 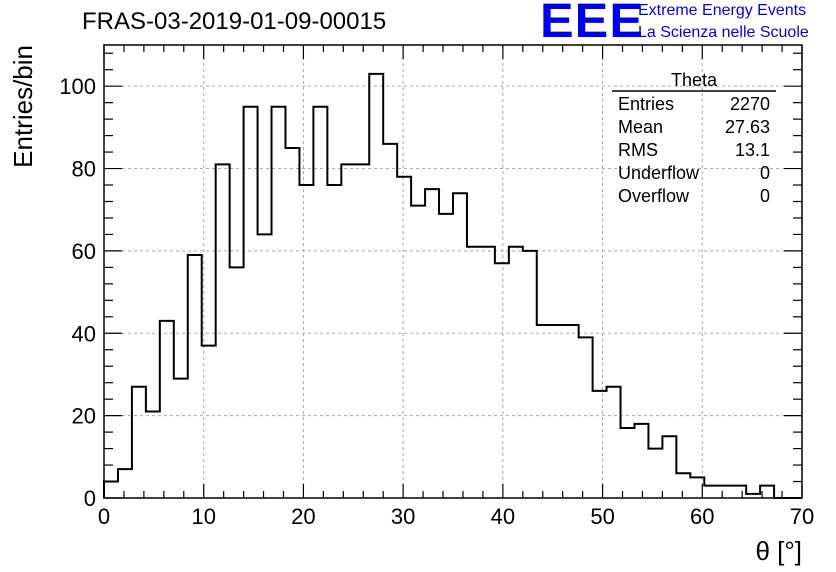 I want to click on x-tick-label: 70, so click(x=802, y=516).